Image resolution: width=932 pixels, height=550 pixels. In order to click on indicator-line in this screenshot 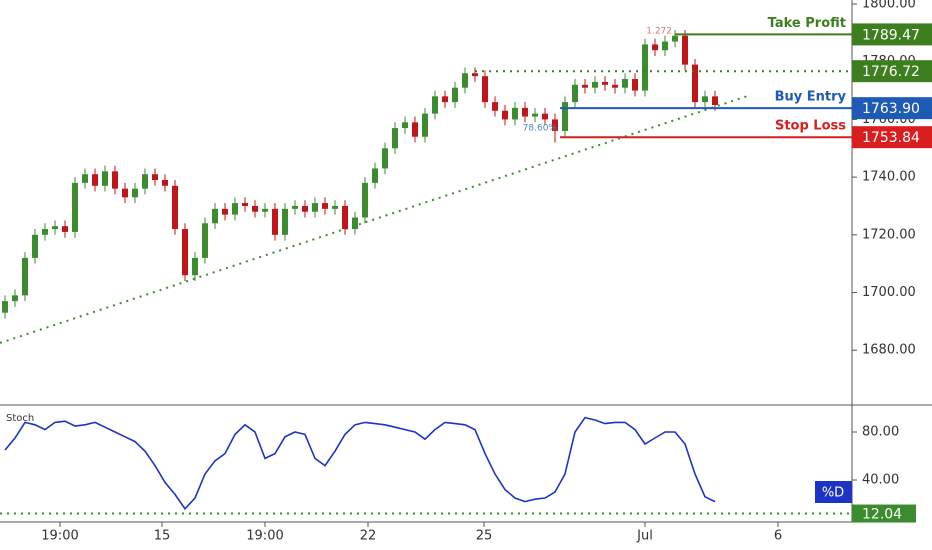, I will do `click(360, 463)`.